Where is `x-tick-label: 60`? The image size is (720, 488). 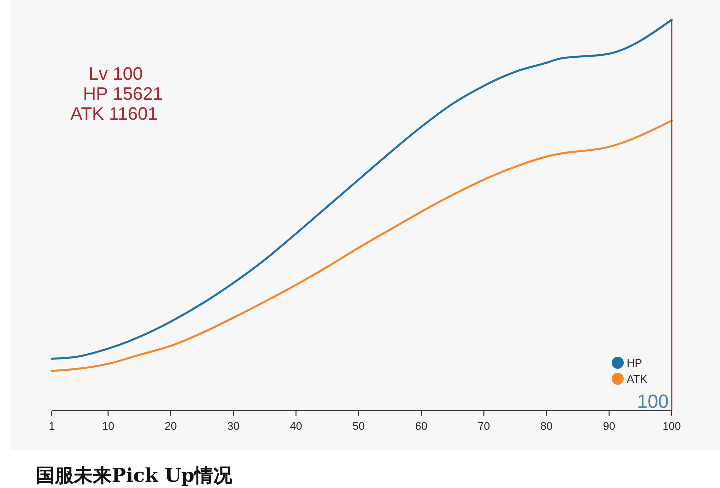
x-tick-label: 60 is located at coordinates (421, 427).